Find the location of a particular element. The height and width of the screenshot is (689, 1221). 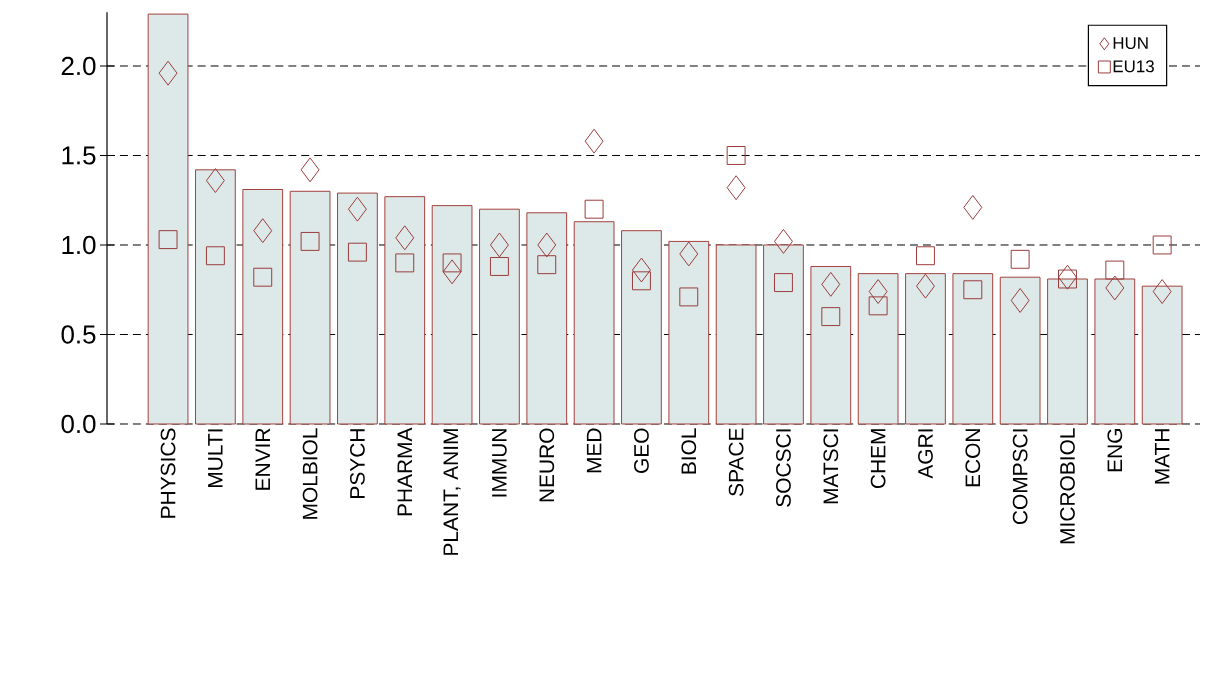

y-tick-label: 0.5 is located at coordinates (78, 334).